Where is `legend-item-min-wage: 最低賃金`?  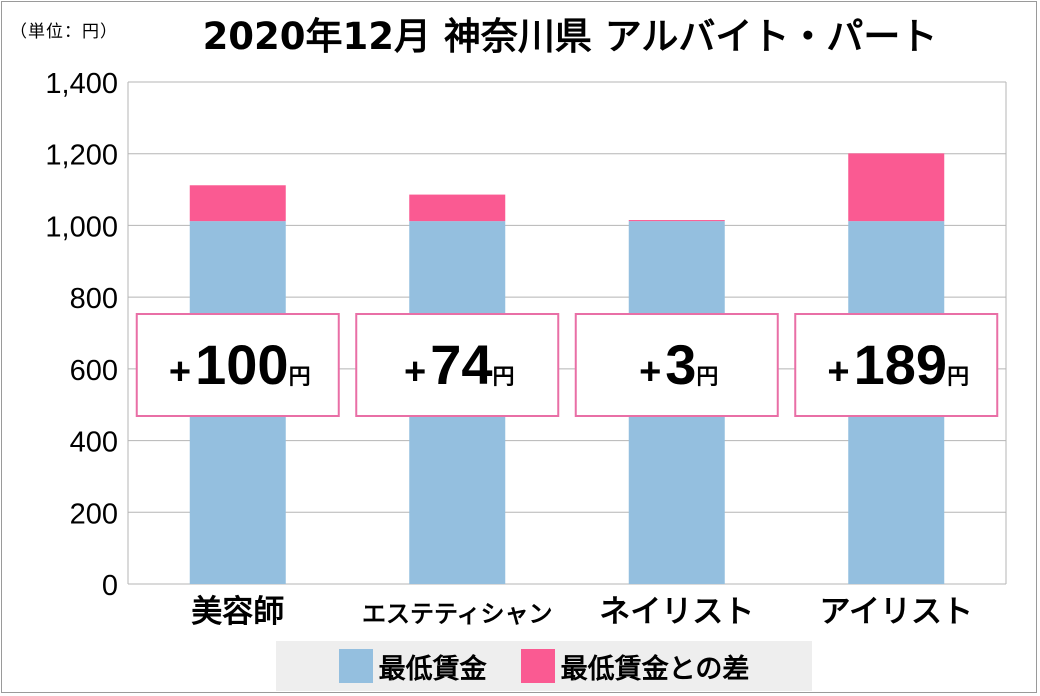 legend-item-min-wage: 最低賃金 is located at coordinates (412, 666).